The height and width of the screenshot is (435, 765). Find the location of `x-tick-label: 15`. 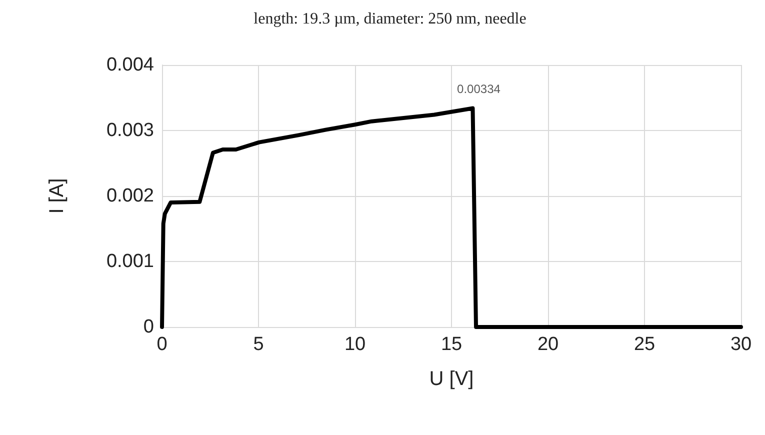

x-tick-label: 15 is located at coordinates (451, 344).